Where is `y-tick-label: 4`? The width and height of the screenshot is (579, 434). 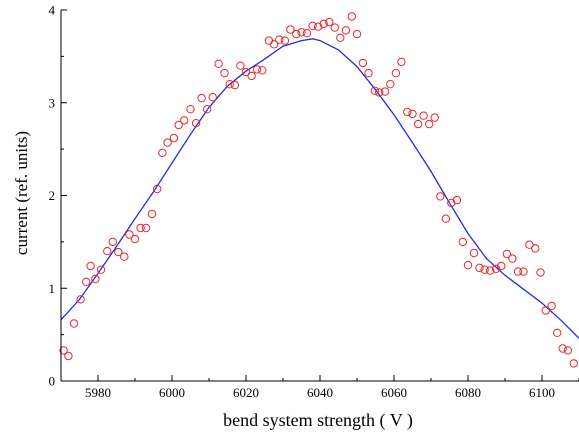 y-tick-label: 4 is located at coordinates (52, 10).